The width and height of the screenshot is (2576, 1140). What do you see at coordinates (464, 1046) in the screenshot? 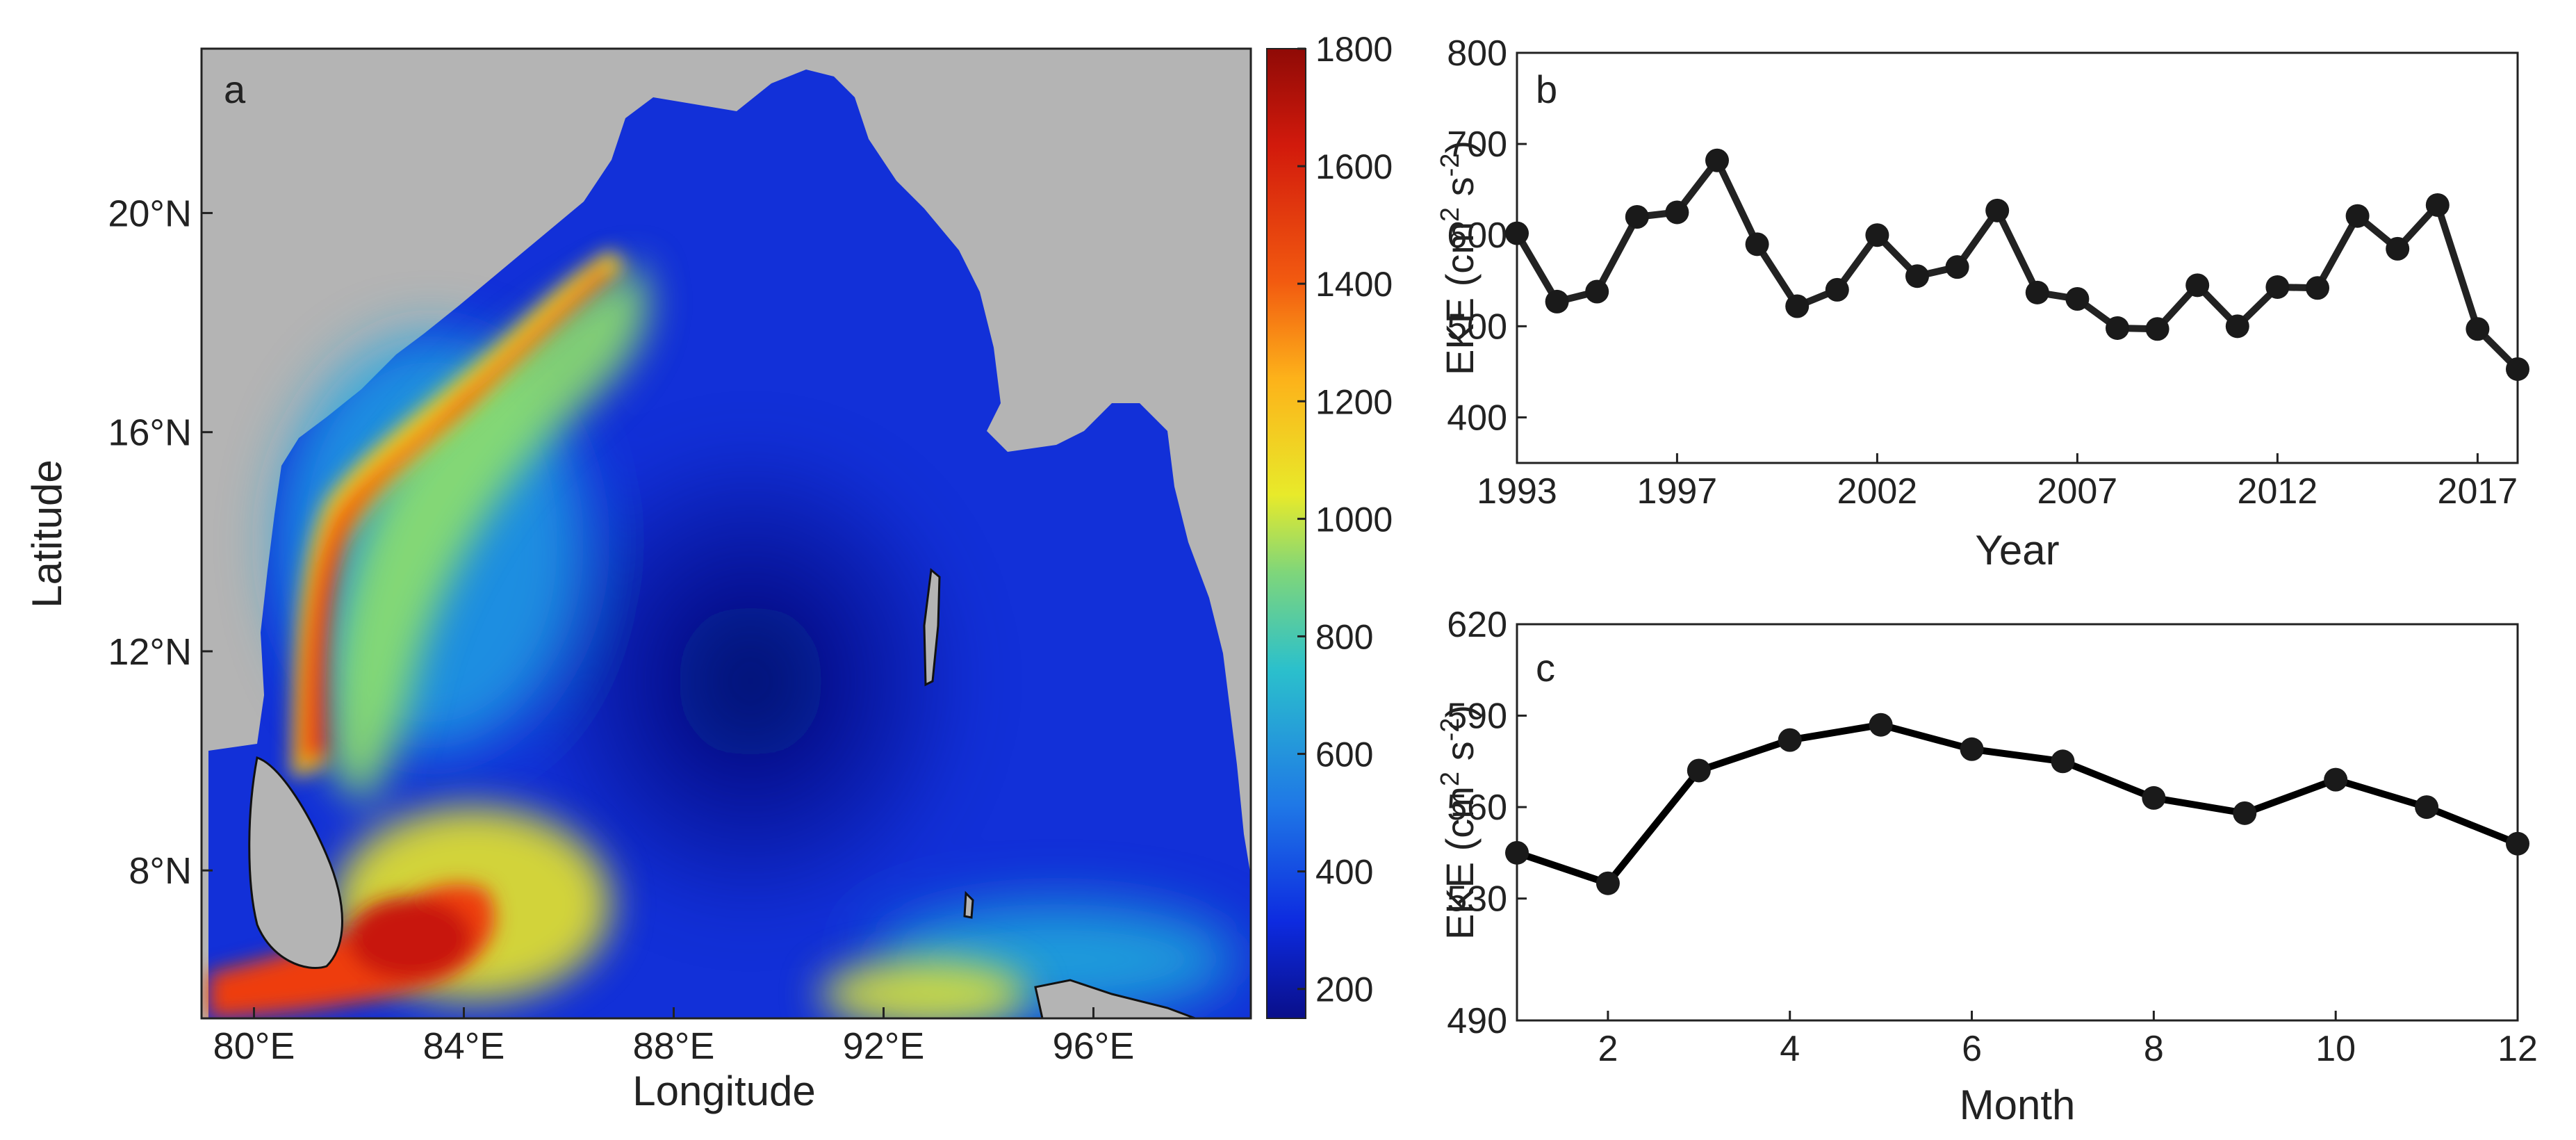
I see `map-x-tick-label-1: 84°E` at bounding box center [464, 1046].